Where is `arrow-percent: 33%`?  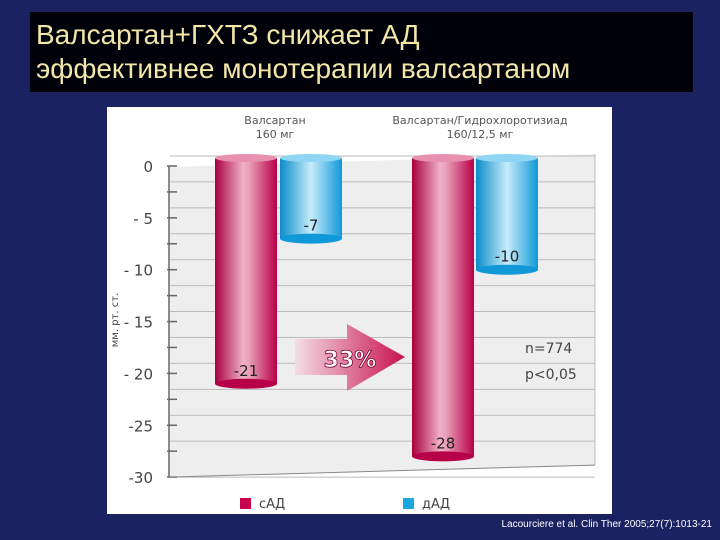 arrow-percent: 33% is located at coordinates (350, 360).